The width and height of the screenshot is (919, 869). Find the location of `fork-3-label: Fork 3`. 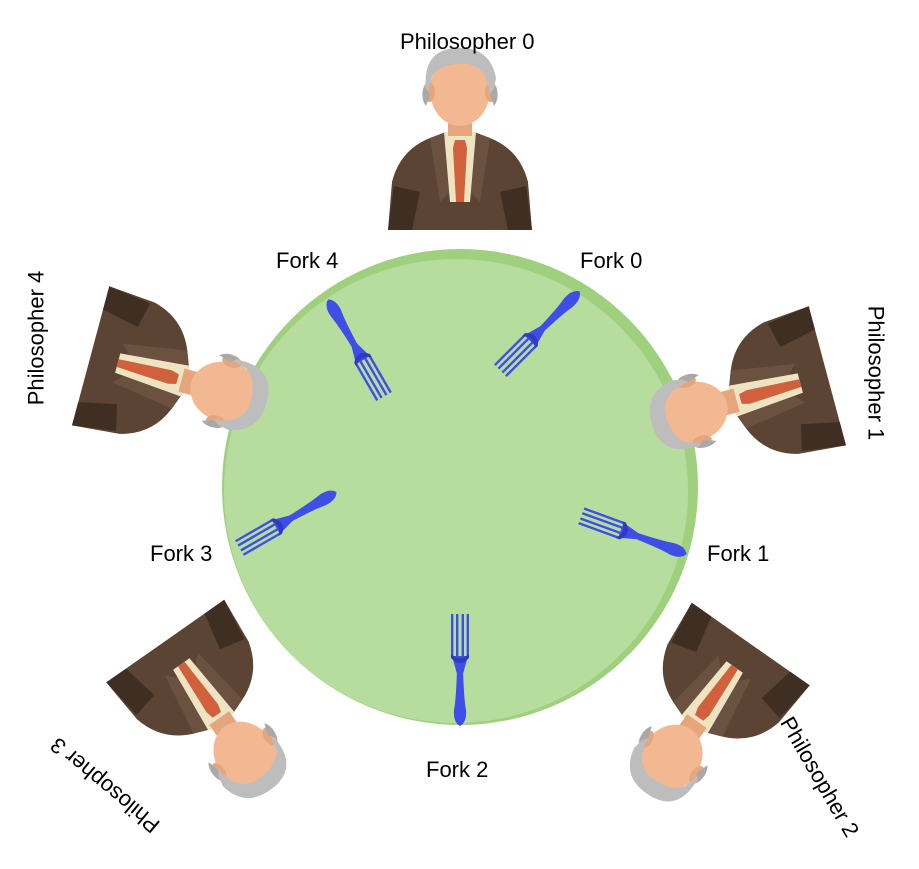

fork-3-label: Fork 3 is located at coordinates (181, 553).